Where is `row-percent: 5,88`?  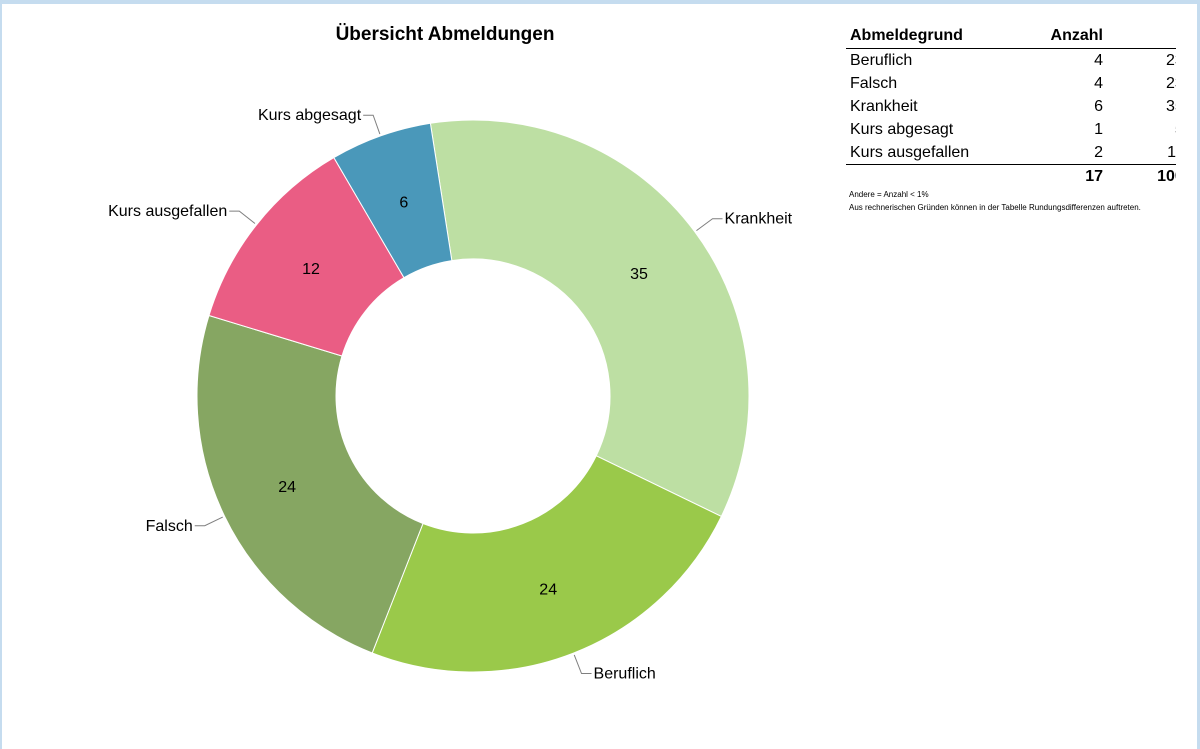 row-percent: 5,88 is located at coordinates (1141, 129).